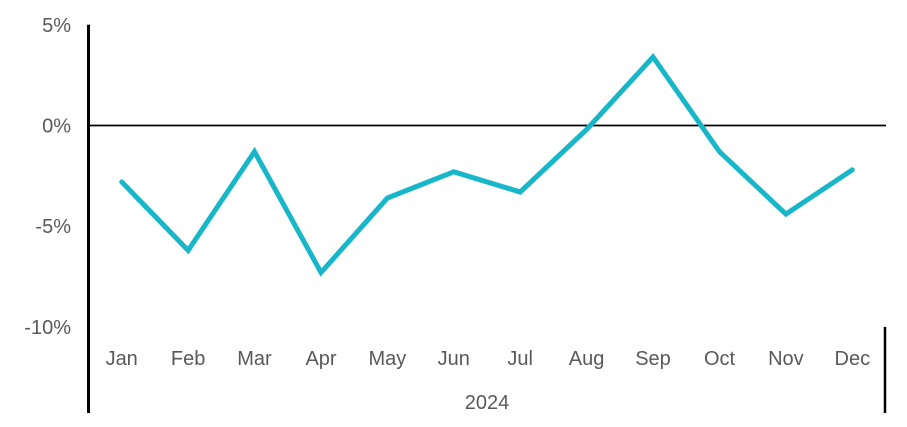 The image size is (907, 427). What do you see at coordinates (56, 26) in the screenshot?
I see `y-tick-label-5pct: 5%` at bounding box center [56, 26].